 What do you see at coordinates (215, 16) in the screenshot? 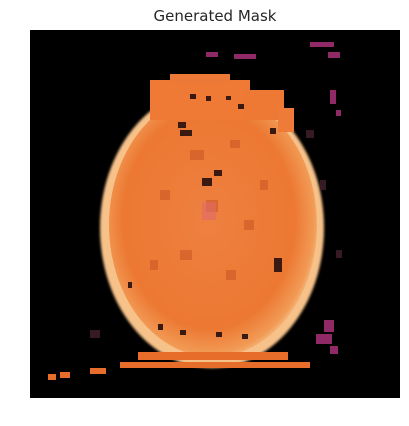
I see `figure-title: Generated Mask` at bounding box center [215, 16].